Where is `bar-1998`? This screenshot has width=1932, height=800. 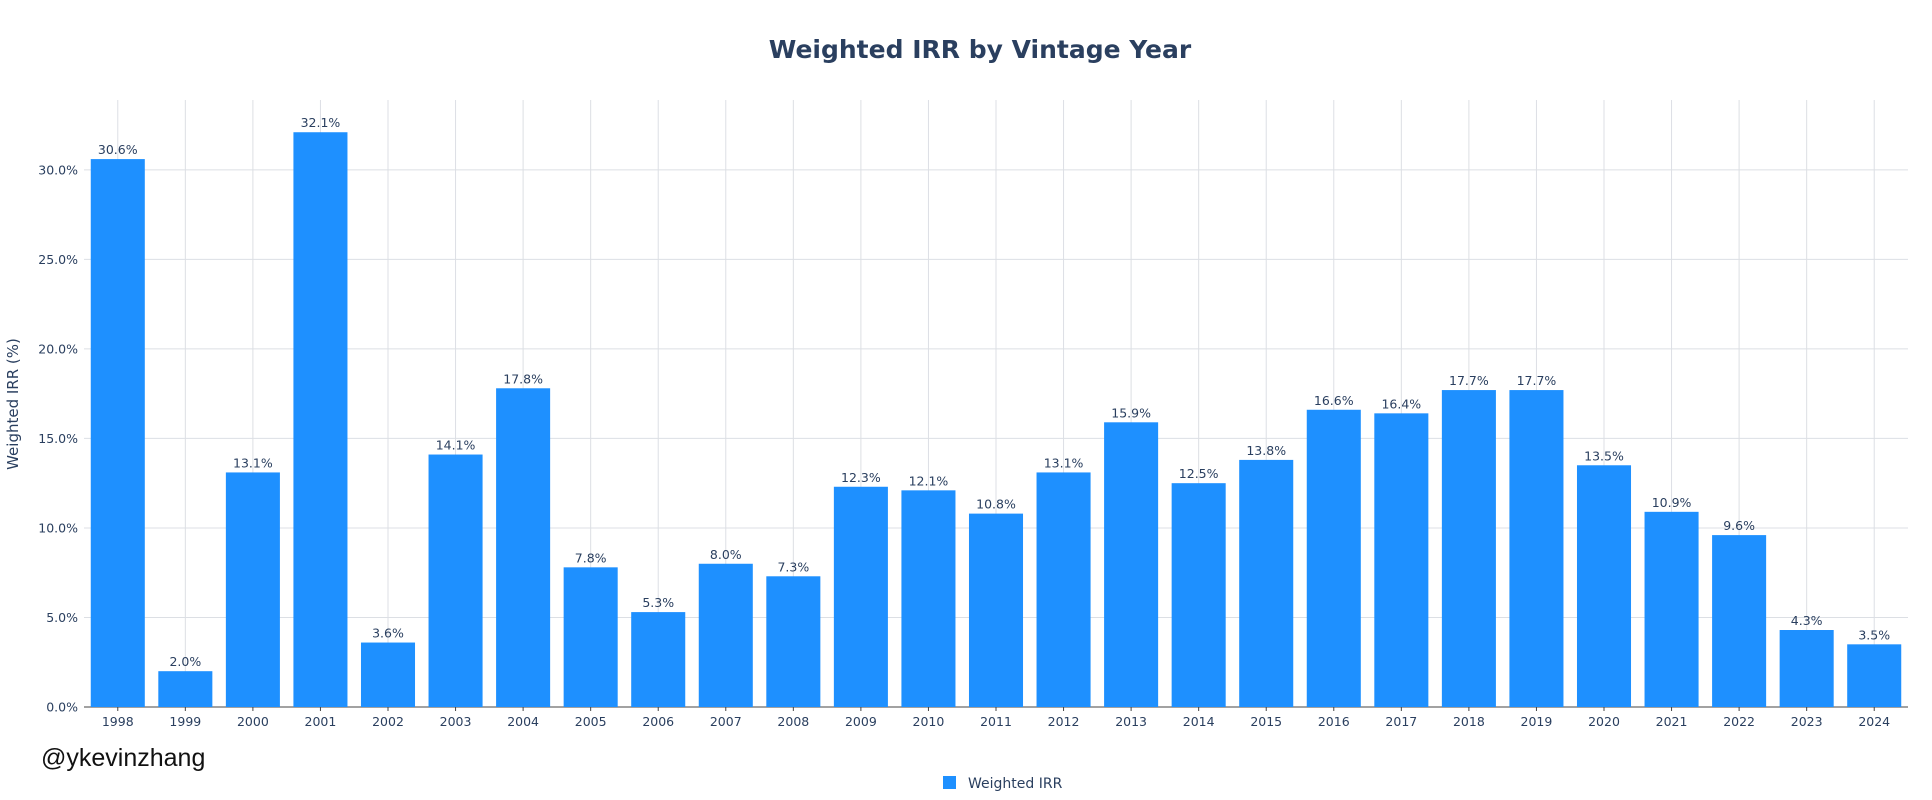
bar-1998 is located at coordinates (117, 433).